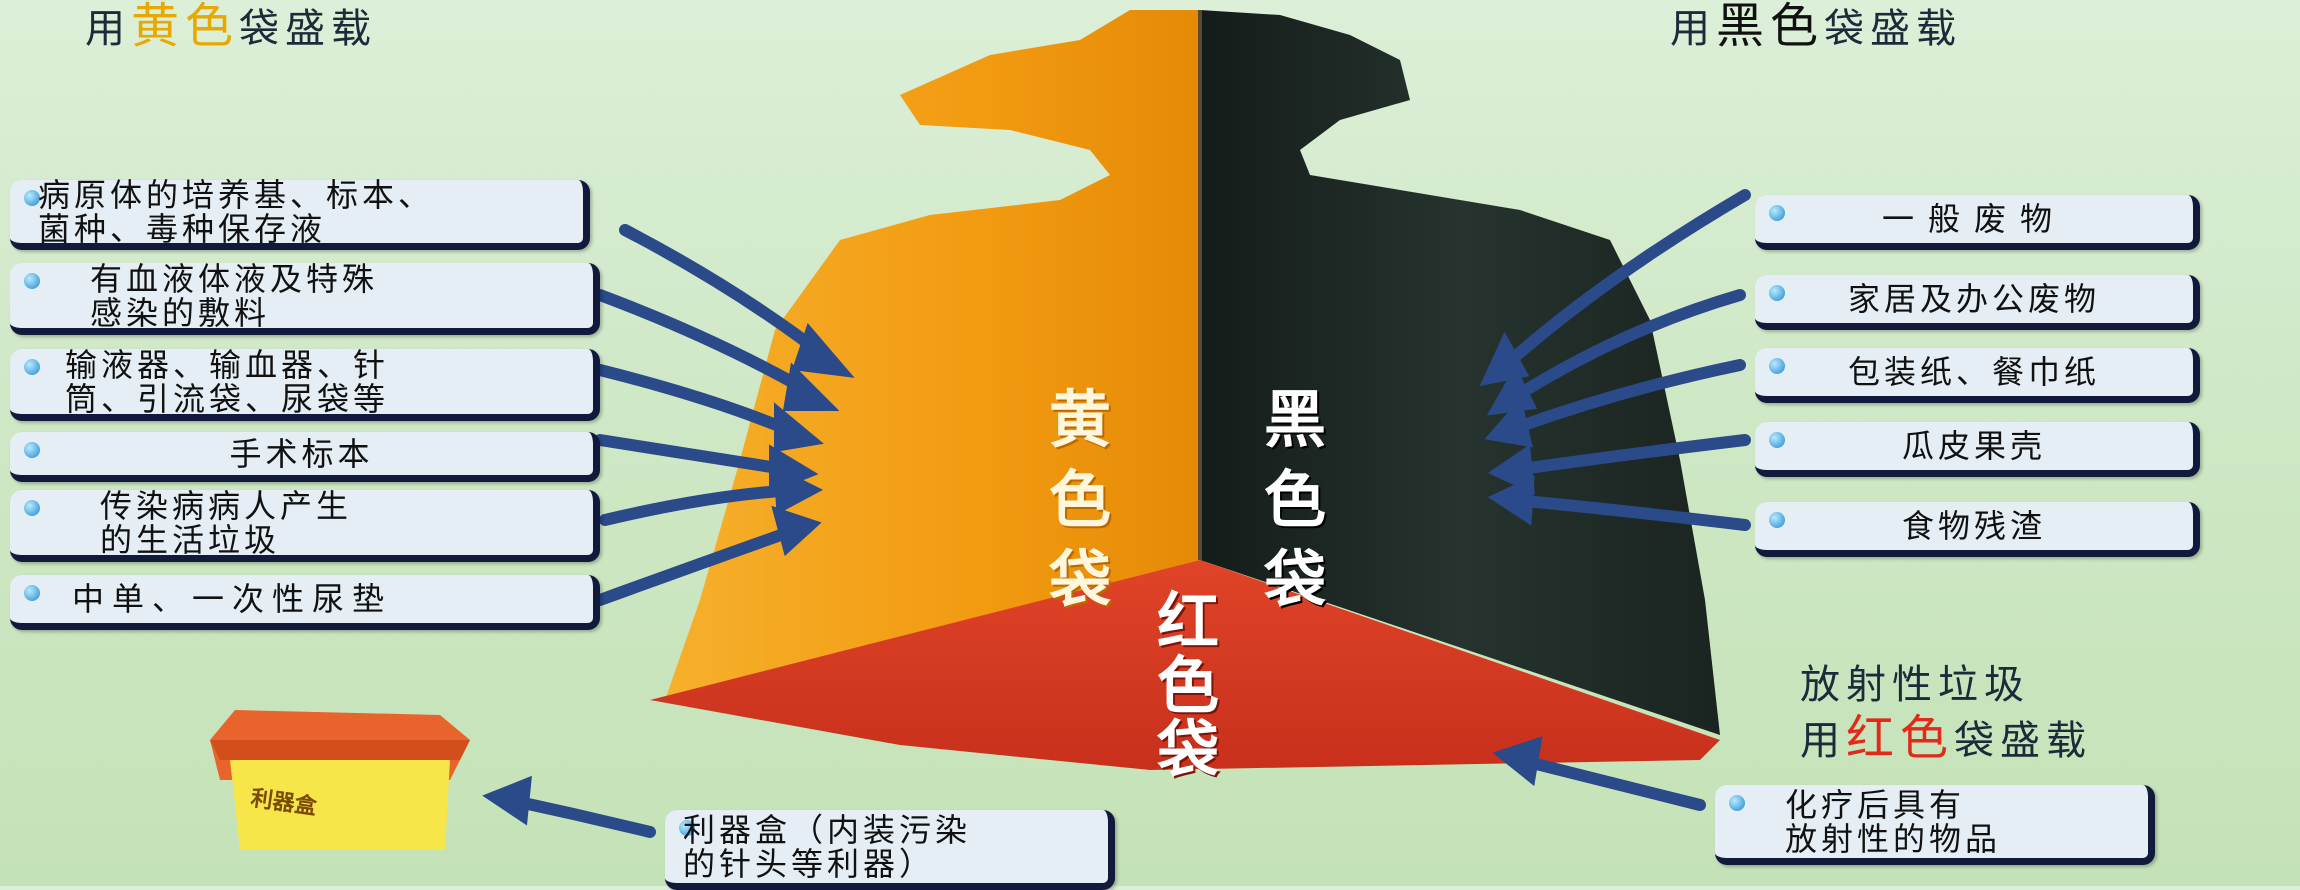 This screenshot has width=2300, height=890. Describe the element at coordinates (1946, 738) in the screenshot. I see `heading-red-line2: 用红色袋盛载` at that location.